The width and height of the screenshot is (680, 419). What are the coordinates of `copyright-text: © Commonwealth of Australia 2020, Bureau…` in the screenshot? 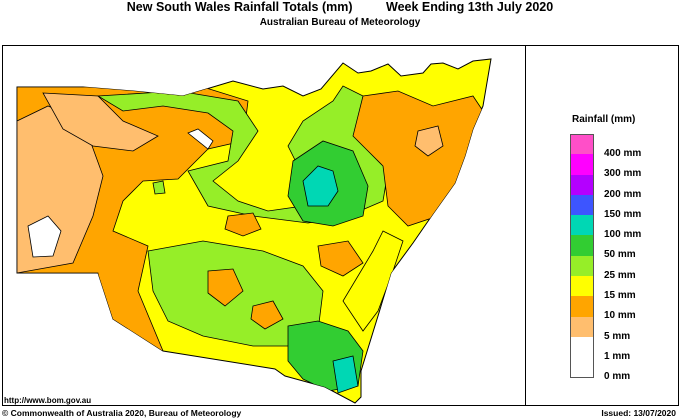 It's located at (122, 413).